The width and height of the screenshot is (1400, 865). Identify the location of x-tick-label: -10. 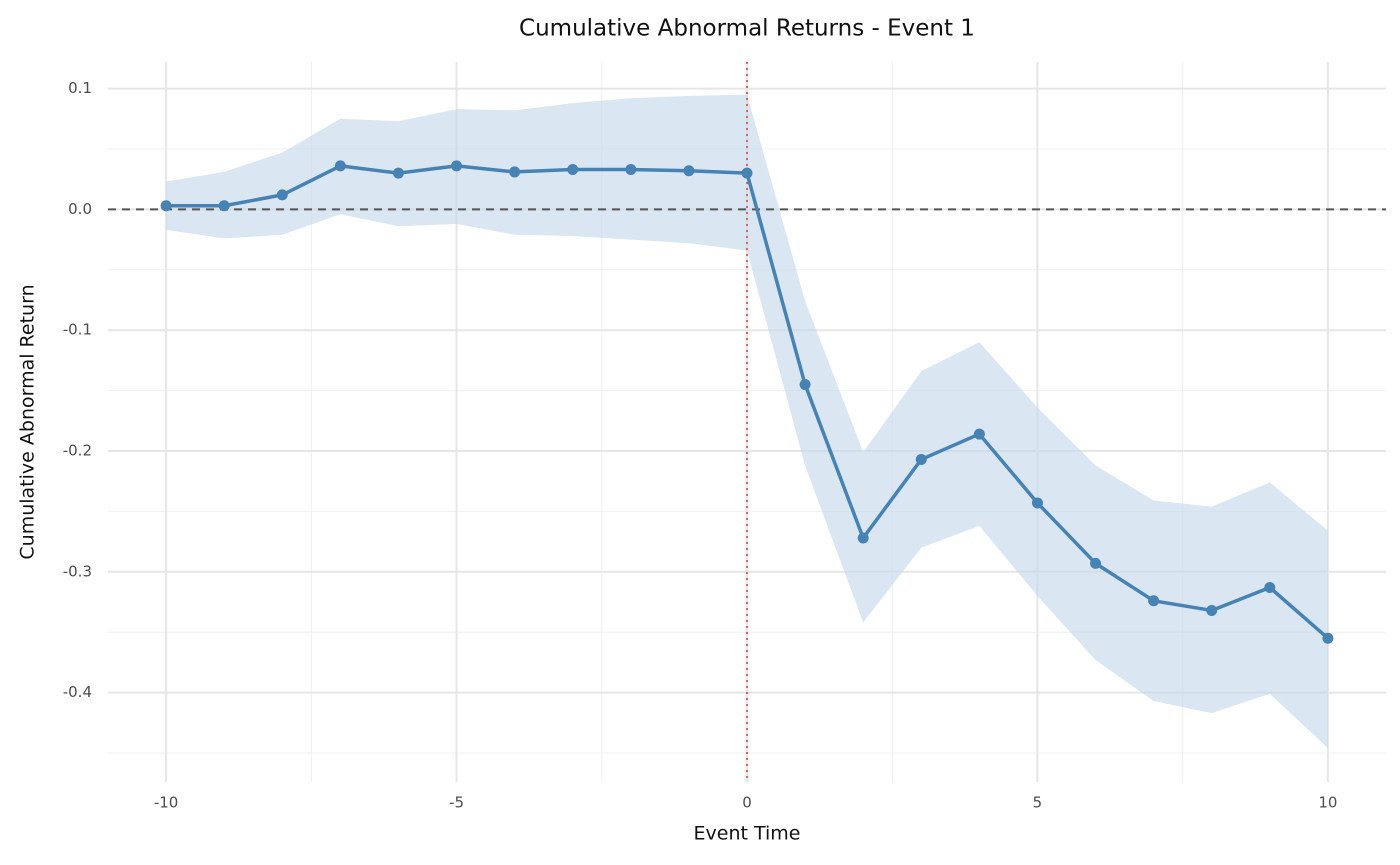
(166, 803).